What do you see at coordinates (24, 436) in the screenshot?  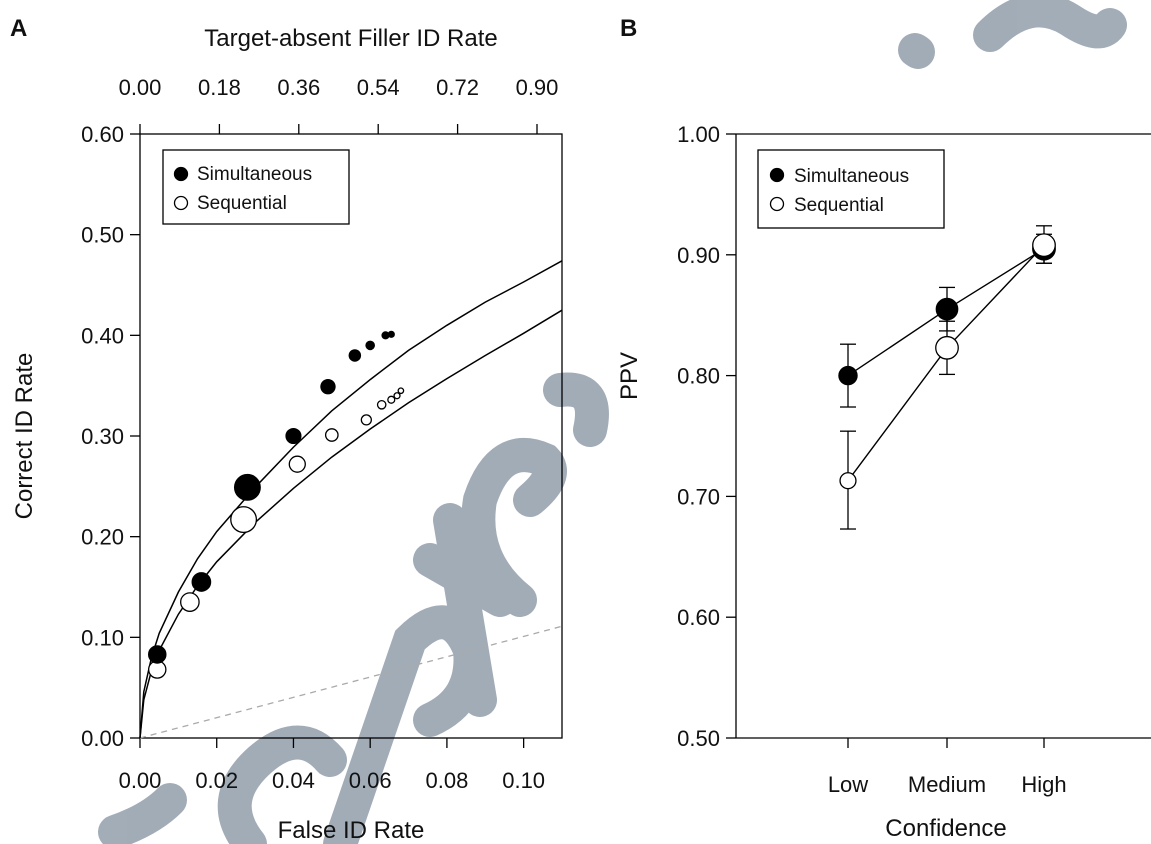 I see `left-axis-title: Correct ID Rate` at bounding box center [24, 436].